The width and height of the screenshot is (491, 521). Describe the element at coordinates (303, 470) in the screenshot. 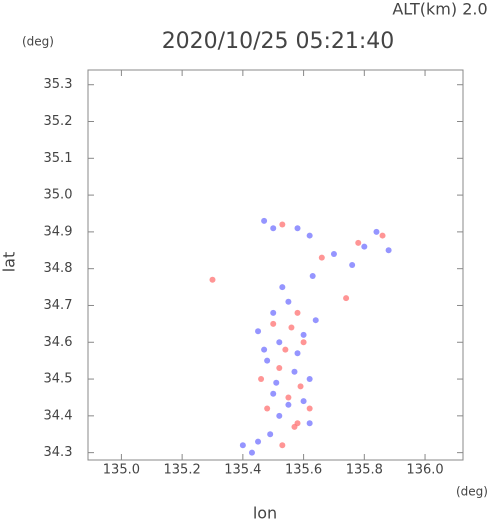

I see `x-tick-label: 135.6` at that location.